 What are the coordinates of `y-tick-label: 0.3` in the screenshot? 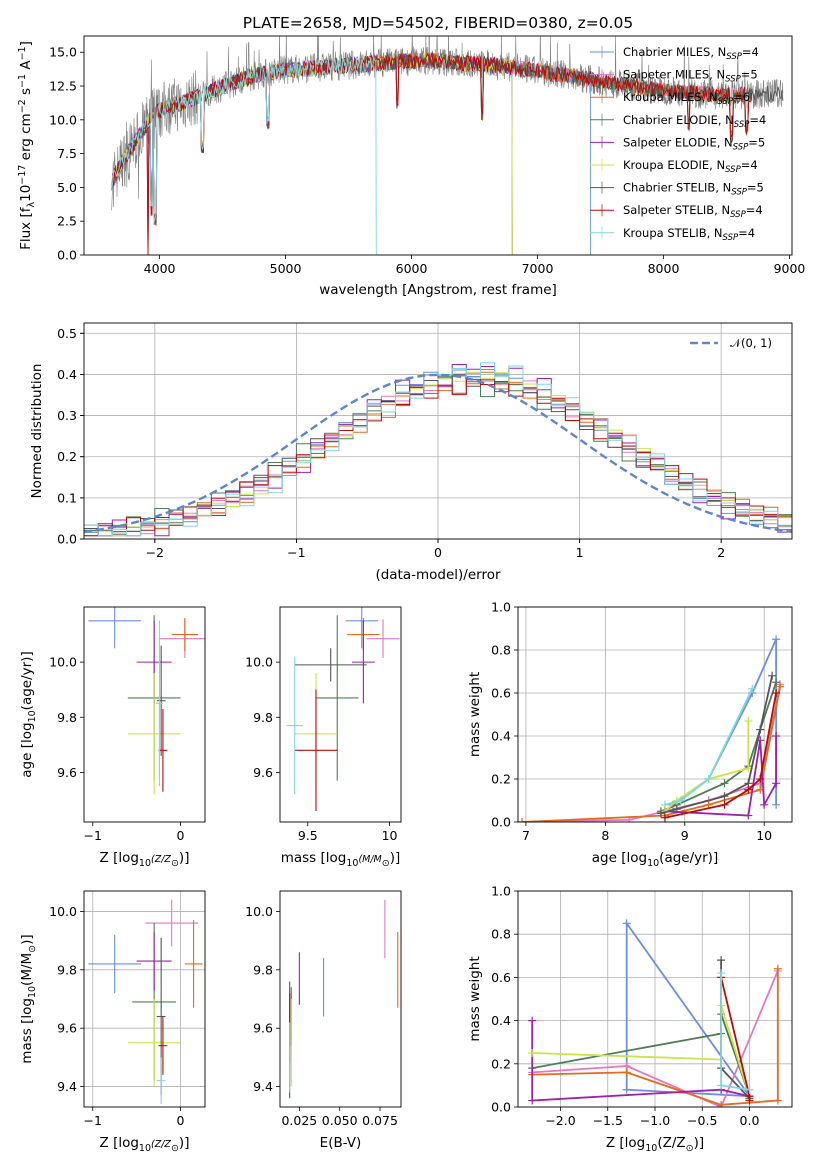 It's located at (67, 415).